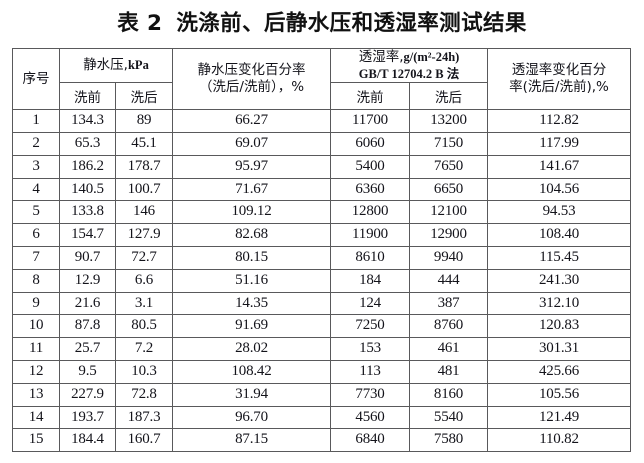 Image resolution: width=644 pixels, height=463 pixels. What do you see at coordinates (559, 189) in the screenshot?
I see `cell-mv-change: 104.56` at bounding box center [559, 189].